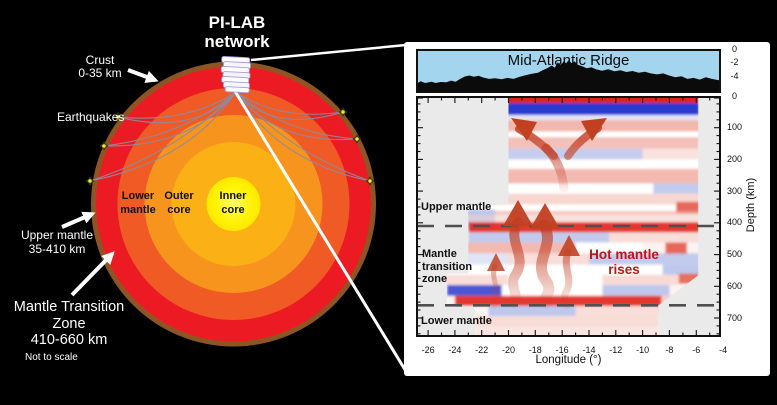  Describe the element at coordinates (92, 274) in the screenshot. I see `mtz-pointer-arrow` at that location.